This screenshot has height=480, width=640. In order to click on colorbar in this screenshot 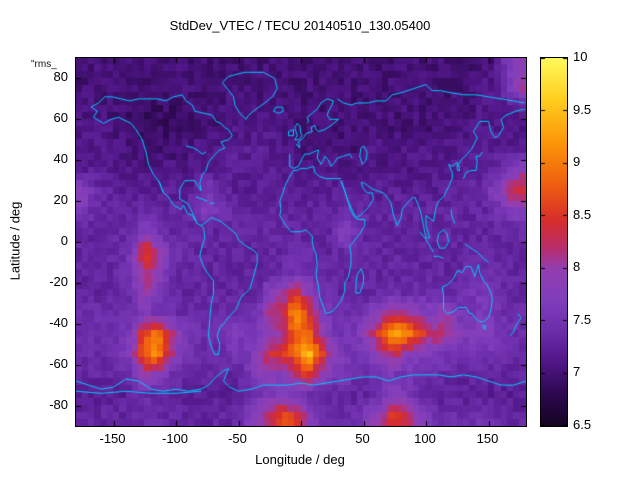, I will do `click(554, 242)`.